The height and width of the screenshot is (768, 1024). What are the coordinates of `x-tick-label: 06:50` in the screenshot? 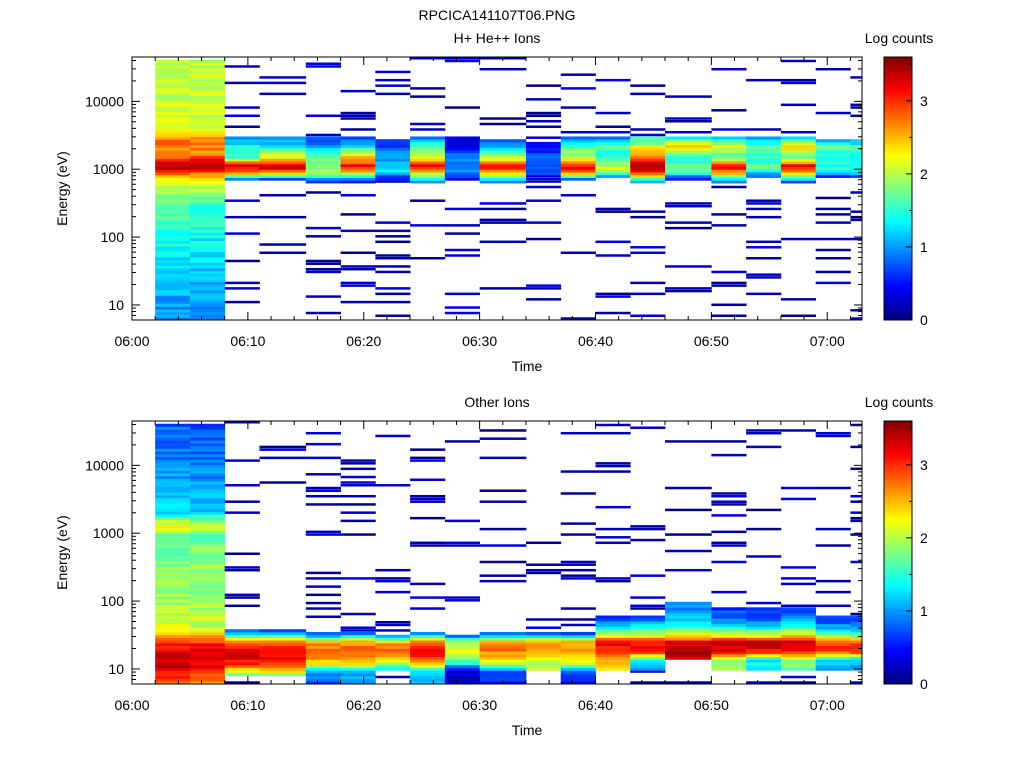 It's located at (711, 705).